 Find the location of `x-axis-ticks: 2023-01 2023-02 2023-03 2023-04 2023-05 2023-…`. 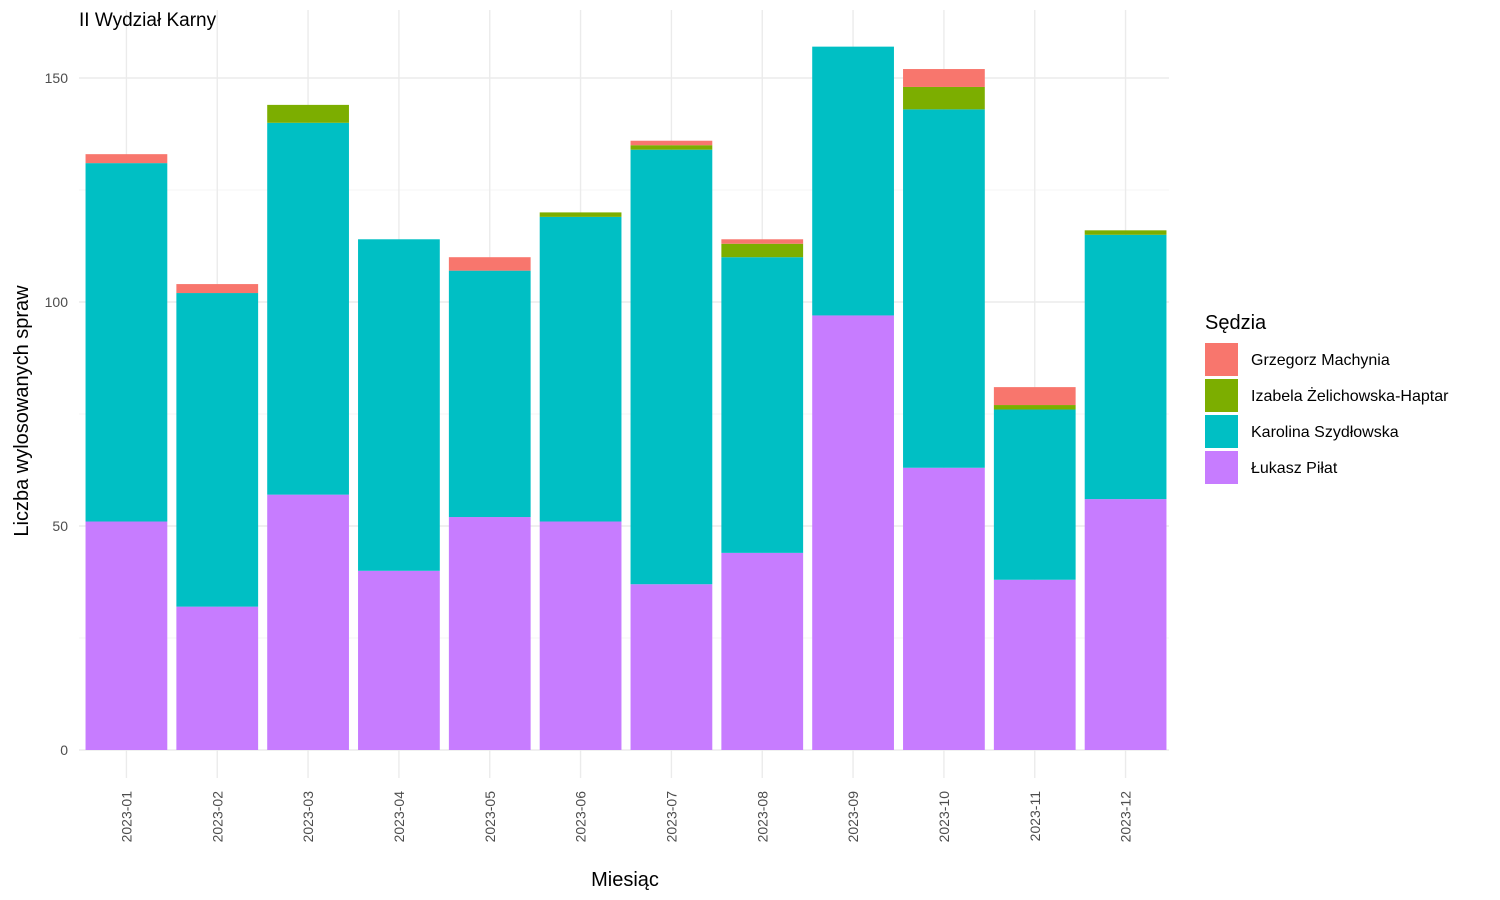

x-axis-ticks: 2023-01 2023-02 2023-03 2023-04 2023-05 2023-… is located at coordinates (625, 817).